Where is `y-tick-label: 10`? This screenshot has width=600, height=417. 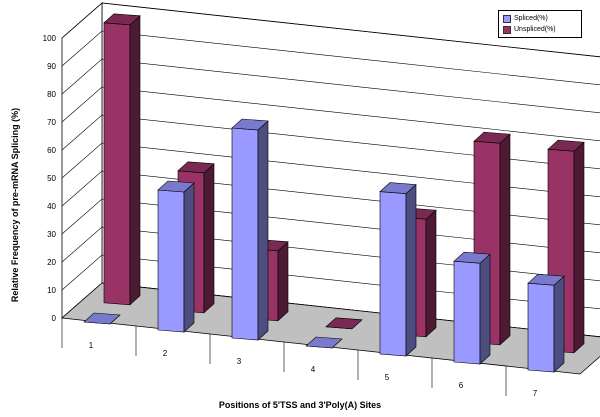
y-tick-label: 10 is located at coordinates (51, 290).